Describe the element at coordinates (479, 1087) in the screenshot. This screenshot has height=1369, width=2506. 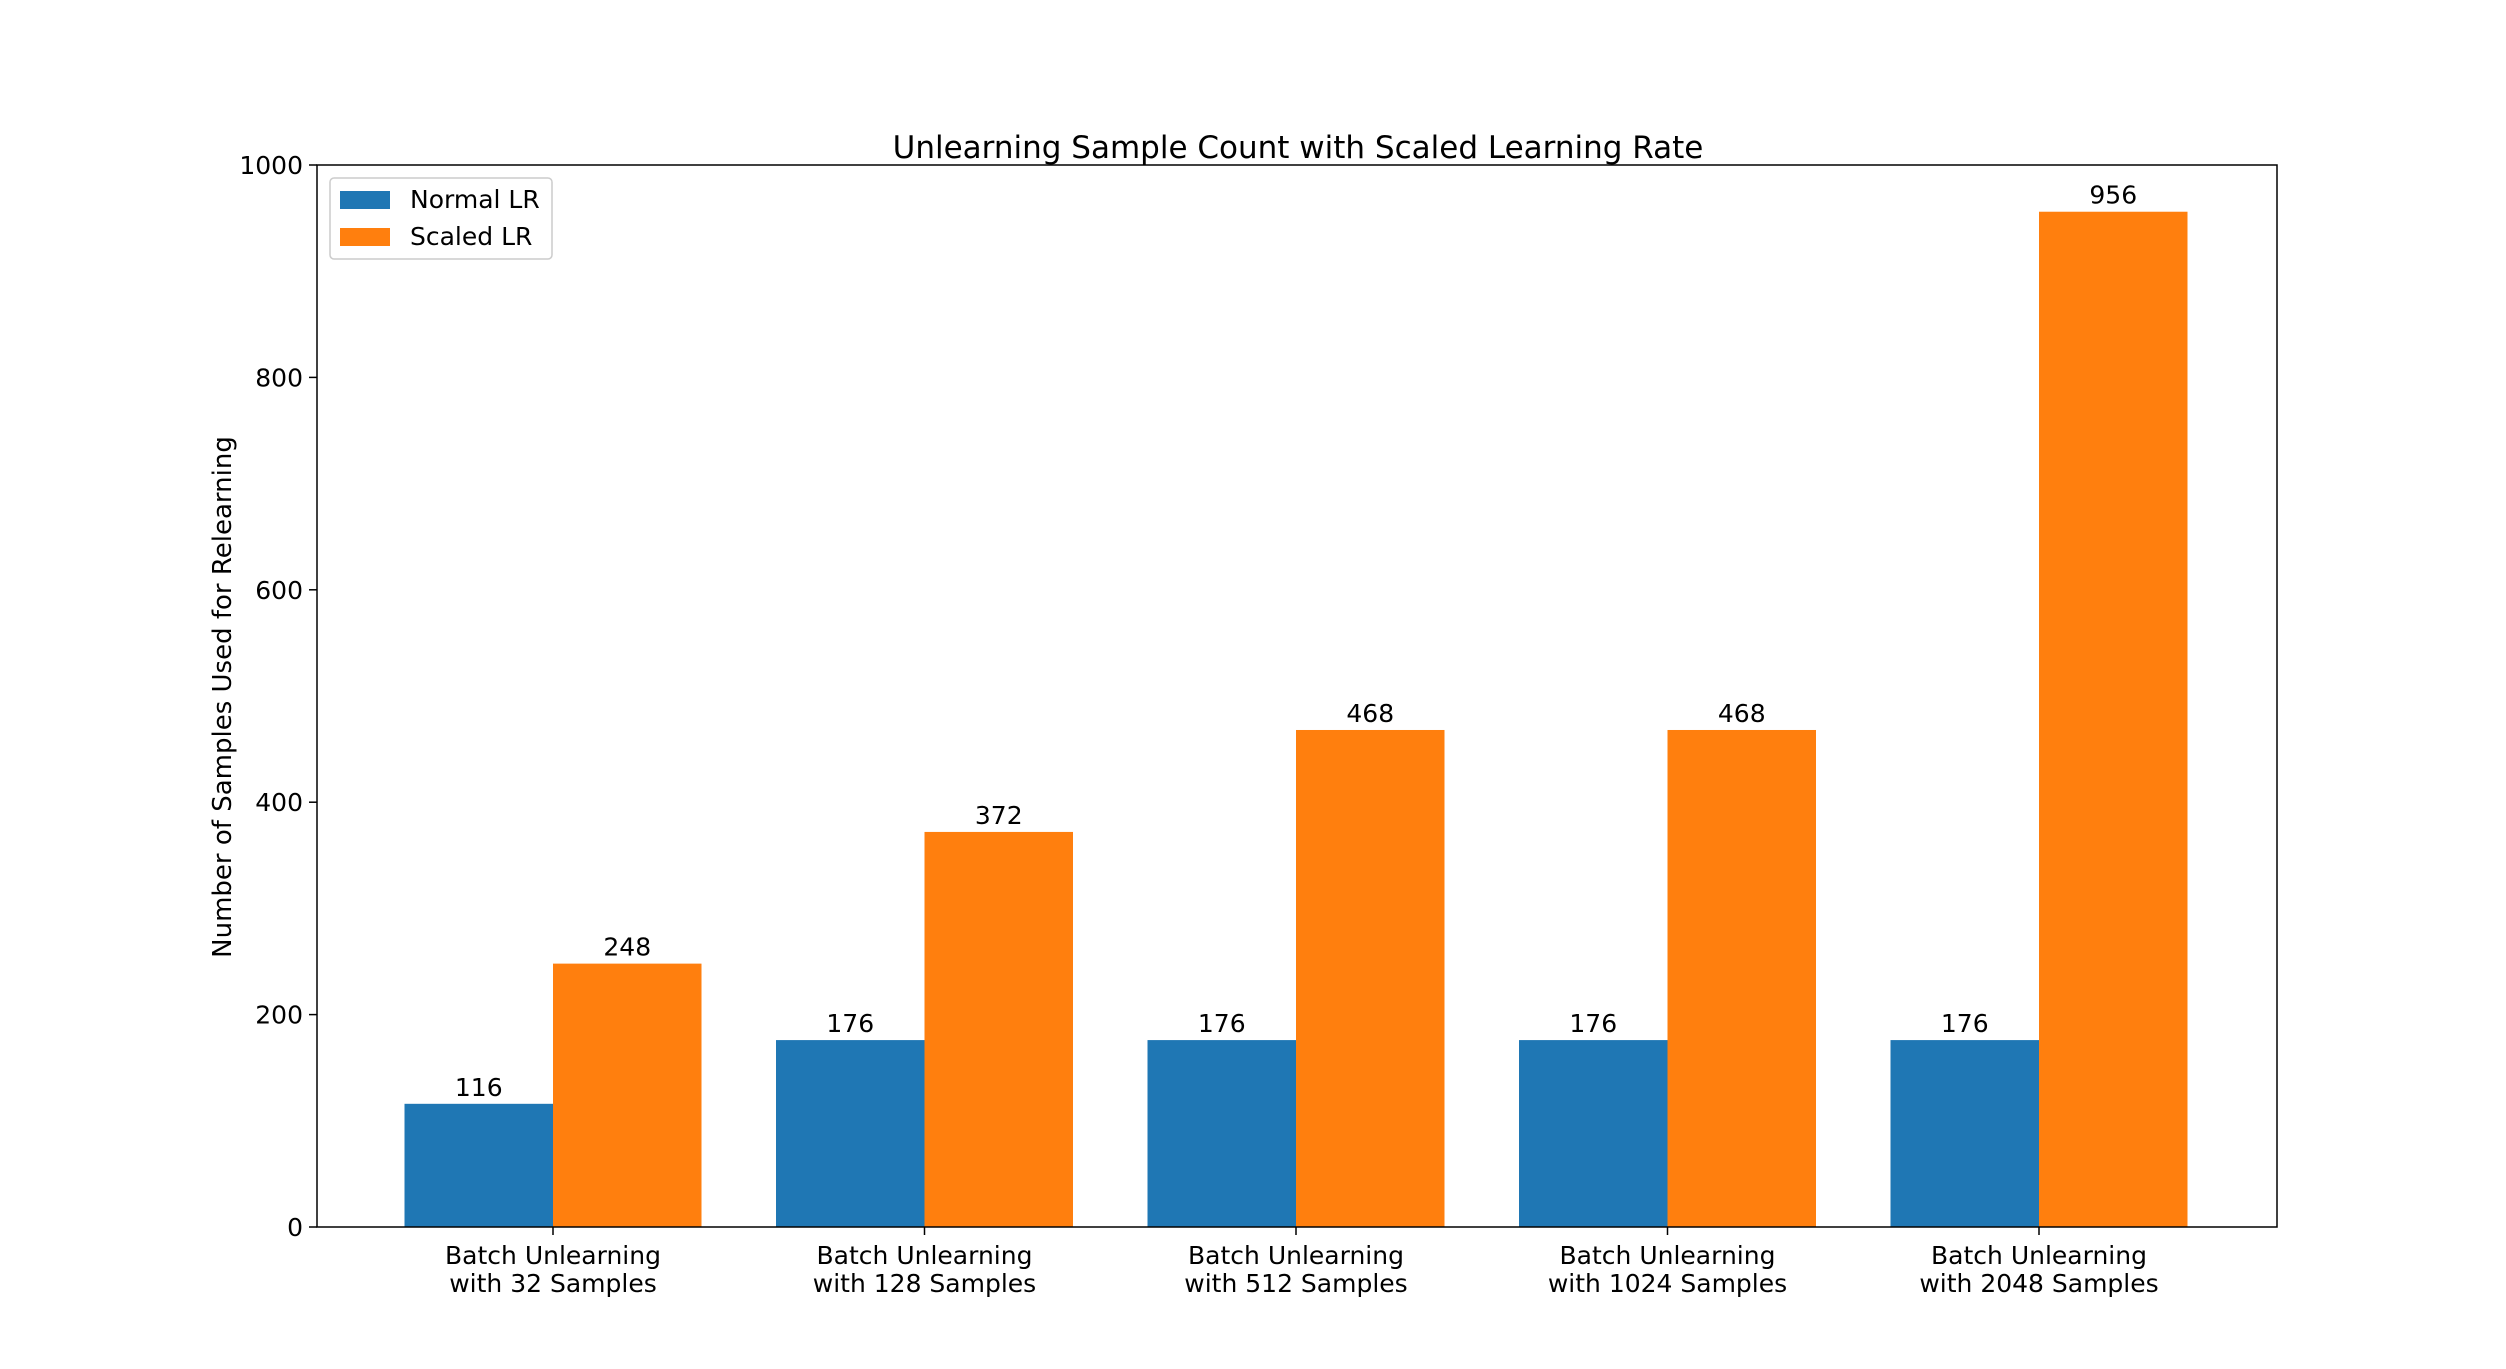
I see `data-label: 116` at that location.